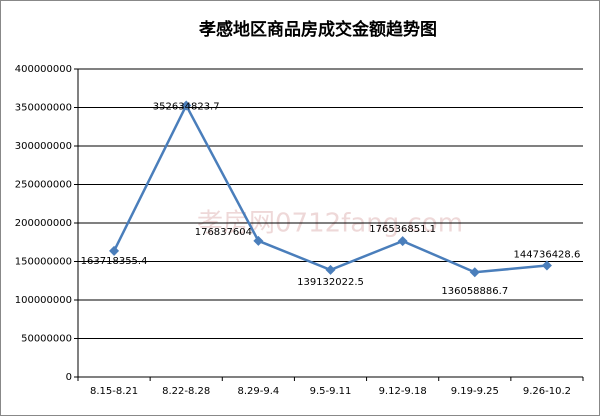 The width and height of the screenshot is (600, 416). Describe the element at coordinates (69, 377) in the screenshot. I see `y-tick-label: 0` at that location.